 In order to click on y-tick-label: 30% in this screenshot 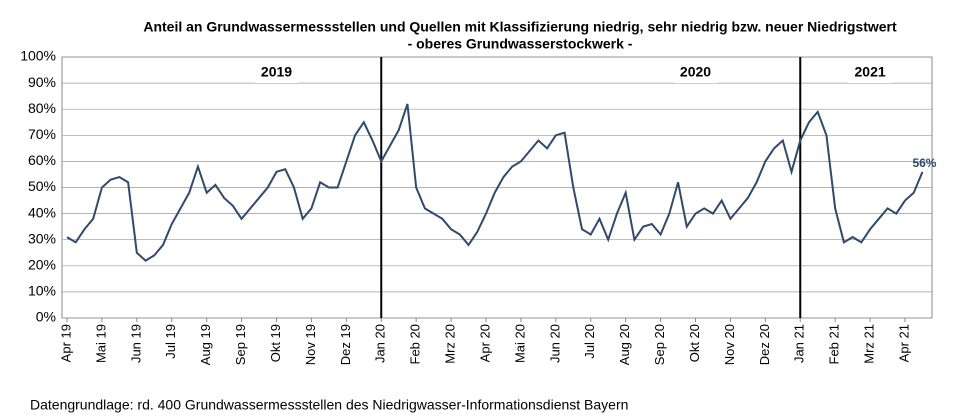, I will do `click(42, 238)`.